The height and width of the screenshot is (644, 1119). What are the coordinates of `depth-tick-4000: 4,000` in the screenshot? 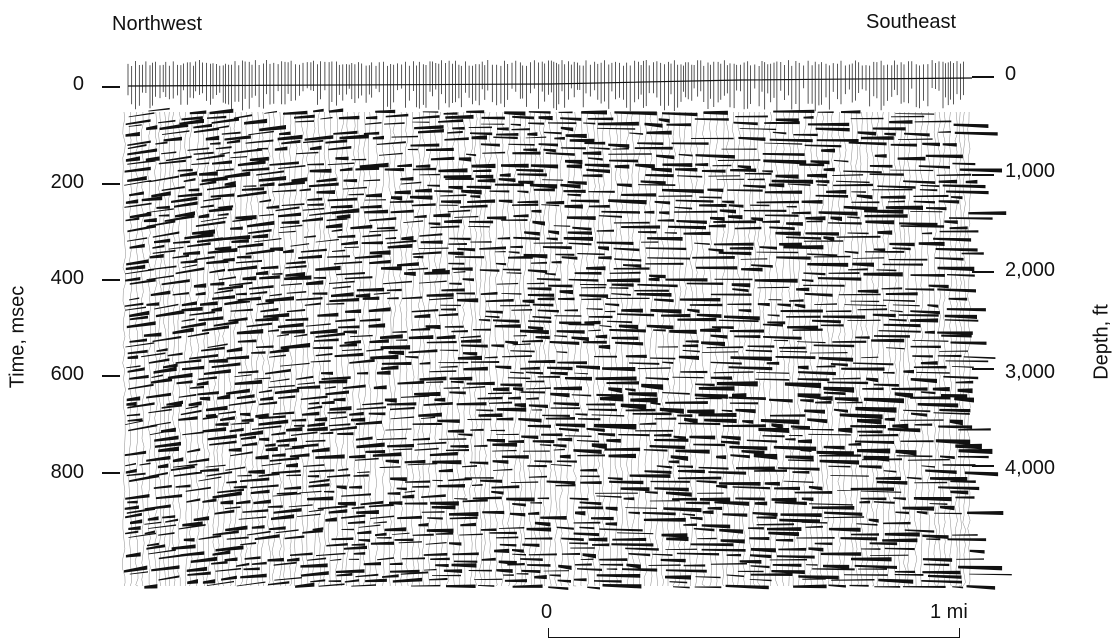 It's located at (1030, 468).